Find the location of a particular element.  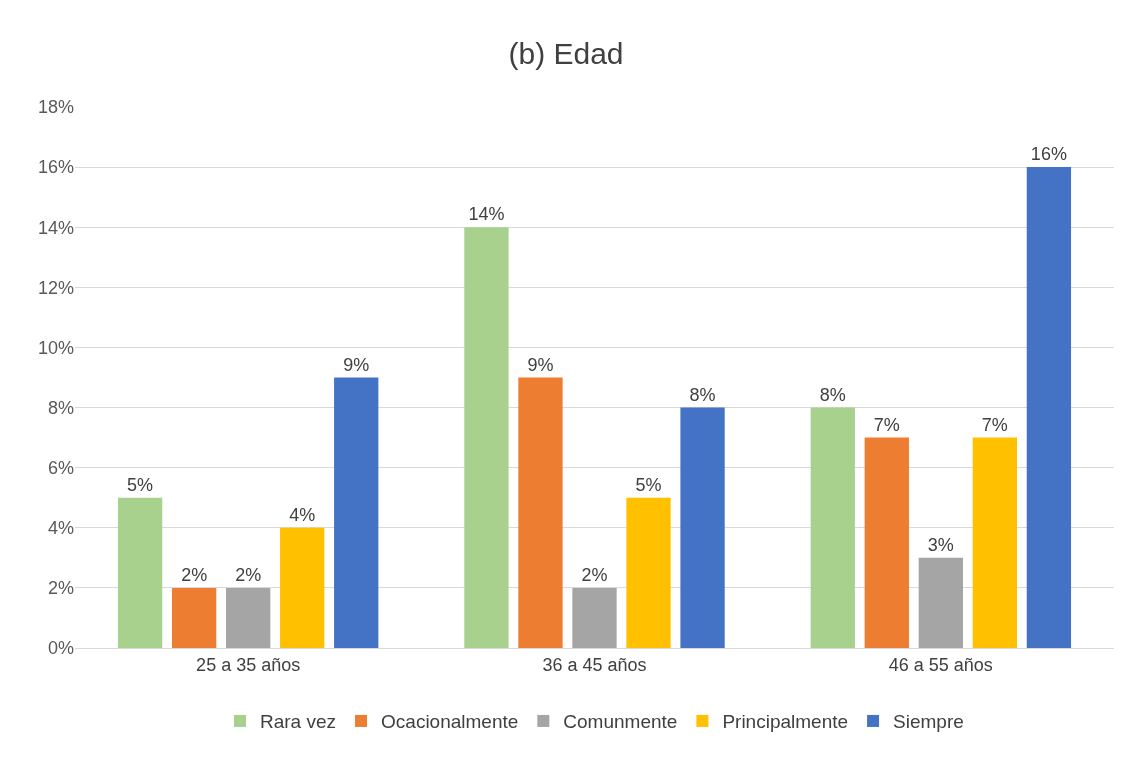

y-tick-label: 10% is located at coordinates (55, 347).